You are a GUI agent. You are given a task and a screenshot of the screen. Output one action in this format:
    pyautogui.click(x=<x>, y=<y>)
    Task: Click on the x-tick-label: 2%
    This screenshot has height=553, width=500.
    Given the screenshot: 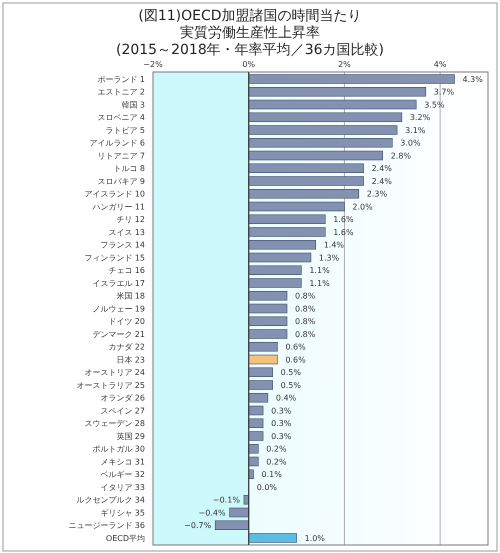 What is the action you would take?
    pyautogui.click(x=345, y=64)
    